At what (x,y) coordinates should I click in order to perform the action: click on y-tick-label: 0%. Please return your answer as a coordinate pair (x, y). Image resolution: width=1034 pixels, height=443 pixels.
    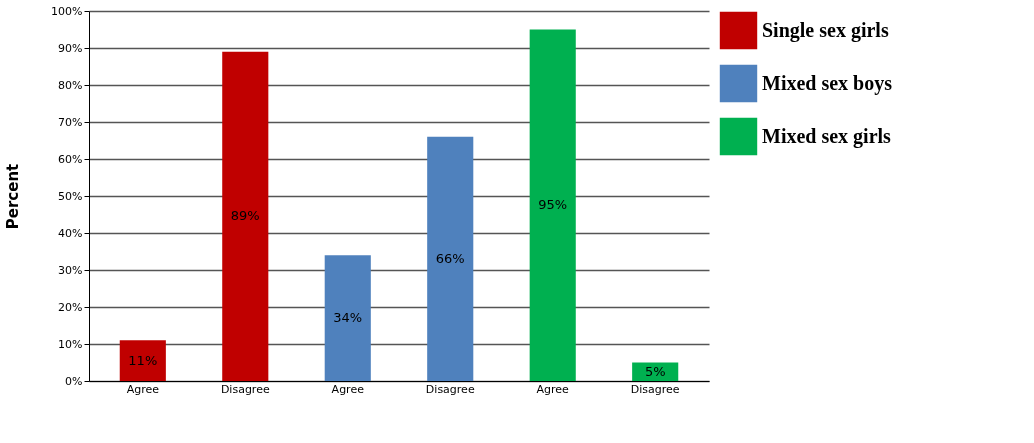
    Looking at the image, I should click on (74, 381).